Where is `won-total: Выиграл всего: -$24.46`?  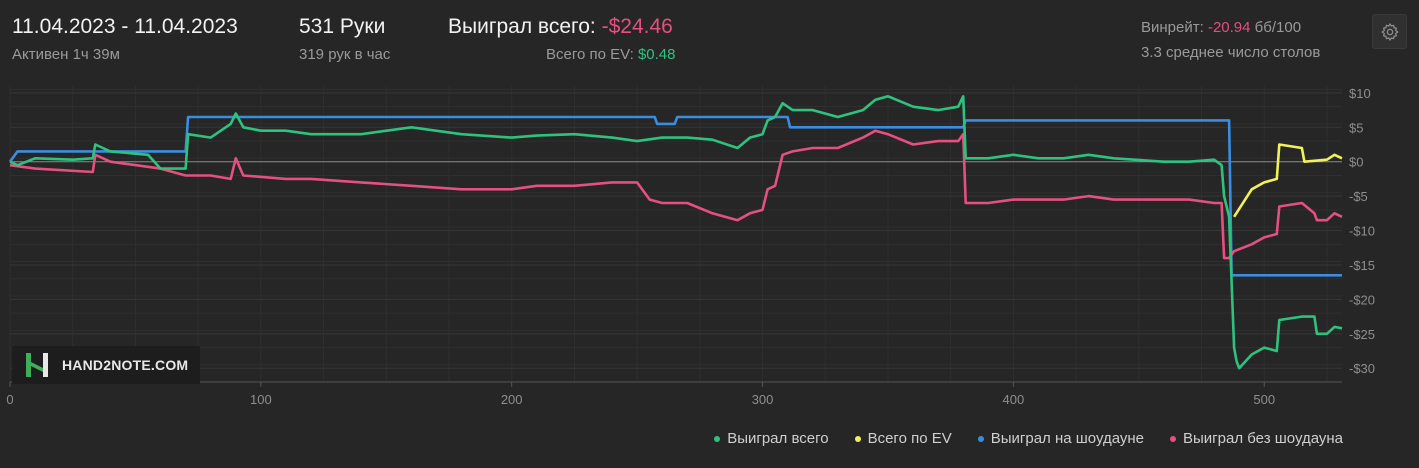 won-total: Выиграл всего: -$24.46 is located at coordinates (560, 27).